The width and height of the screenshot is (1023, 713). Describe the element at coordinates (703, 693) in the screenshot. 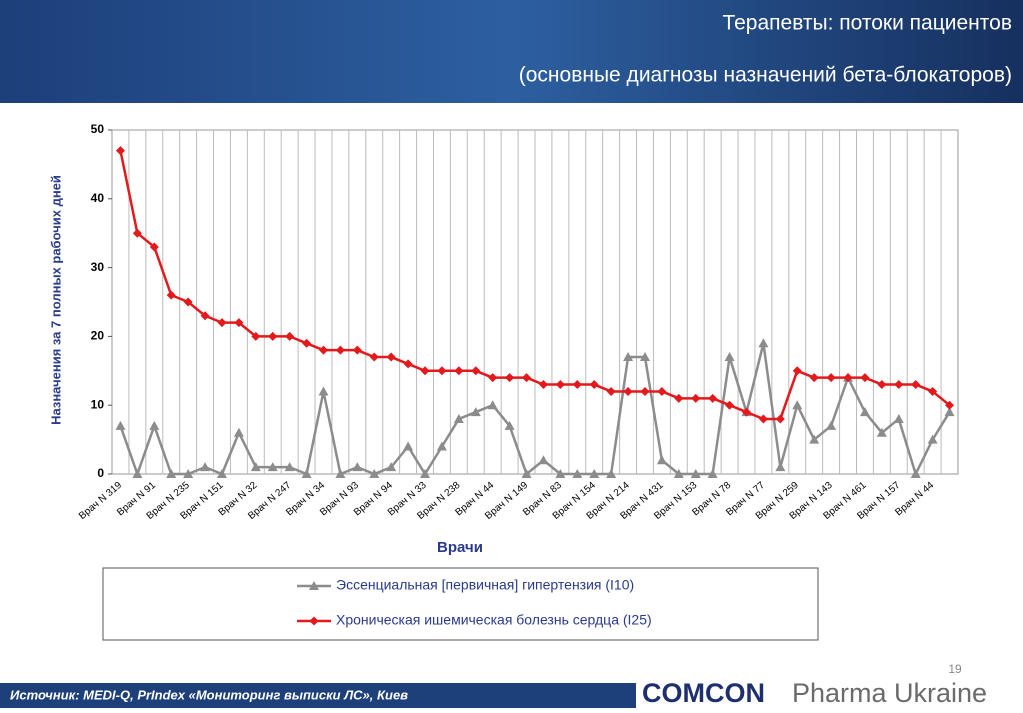

I see `logo-brand: COMCON` at that location.